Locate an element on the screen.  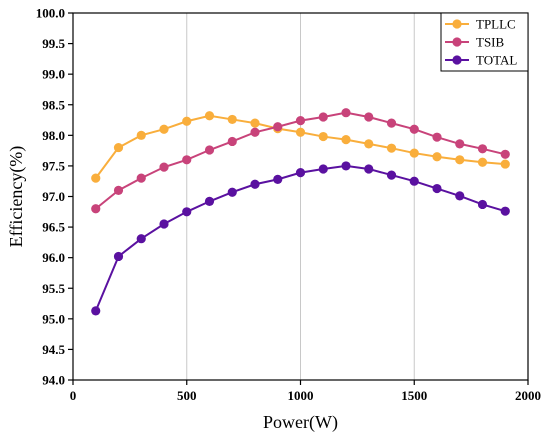
legend-label: TPLLC is located at coordinates (496, 24).